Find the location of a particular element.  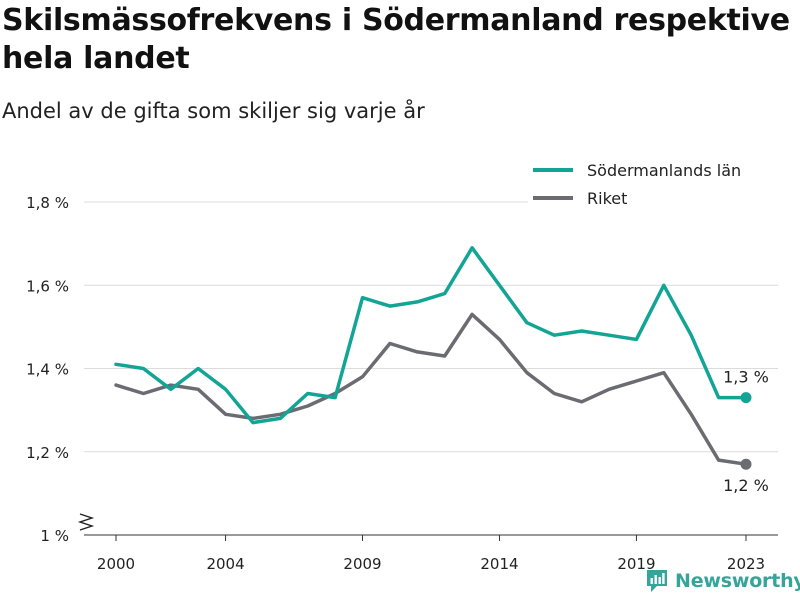

series-end-label: 1,3 % is located at coordinates (746, 377).